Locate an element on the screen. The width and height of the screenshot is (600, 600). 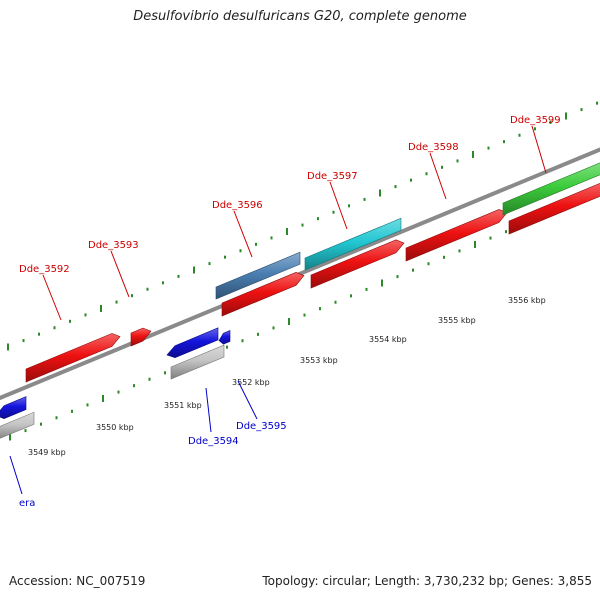
kbp-tick-label: 3551 kbp is located at coordinates (183, 405).